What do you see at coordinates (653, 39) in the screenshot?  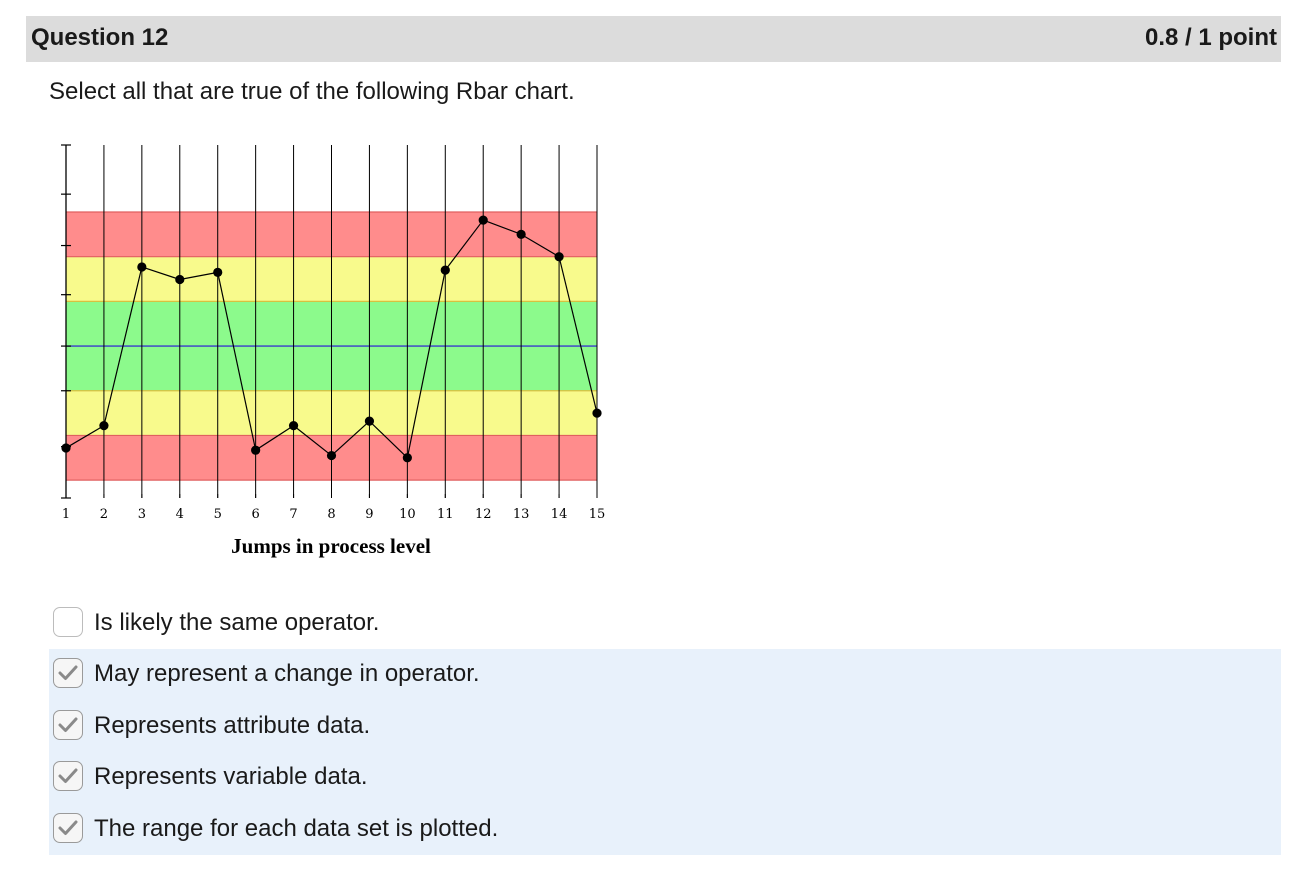 I see `question-header: Question 12 0.8 / 1 point` at bounding box center [653, 39].